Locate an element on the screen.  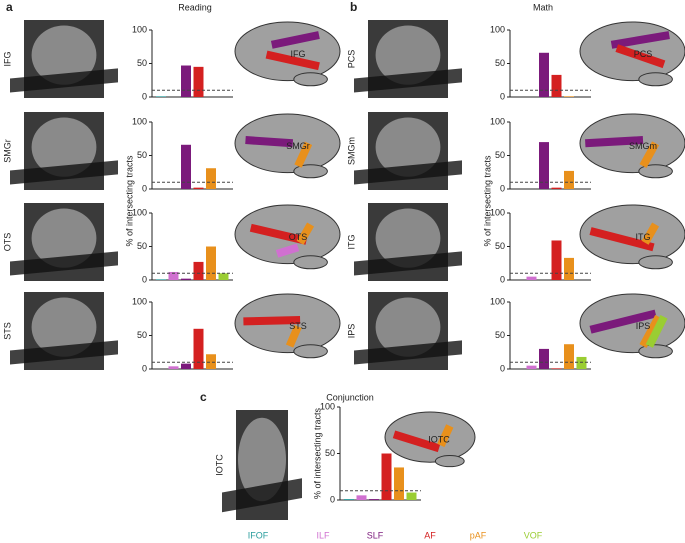
diagram-label: IOTC is located at coordinates (439, 439).